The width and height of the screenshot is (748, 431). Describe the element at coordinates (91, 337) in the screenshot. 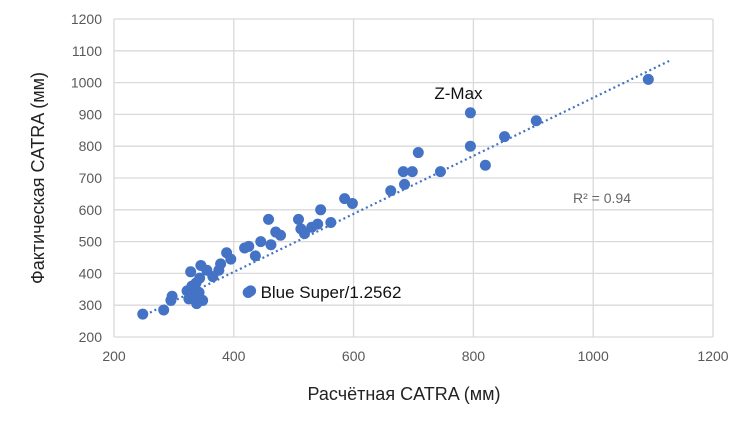

I see `y-tick-label: 200` at that location.